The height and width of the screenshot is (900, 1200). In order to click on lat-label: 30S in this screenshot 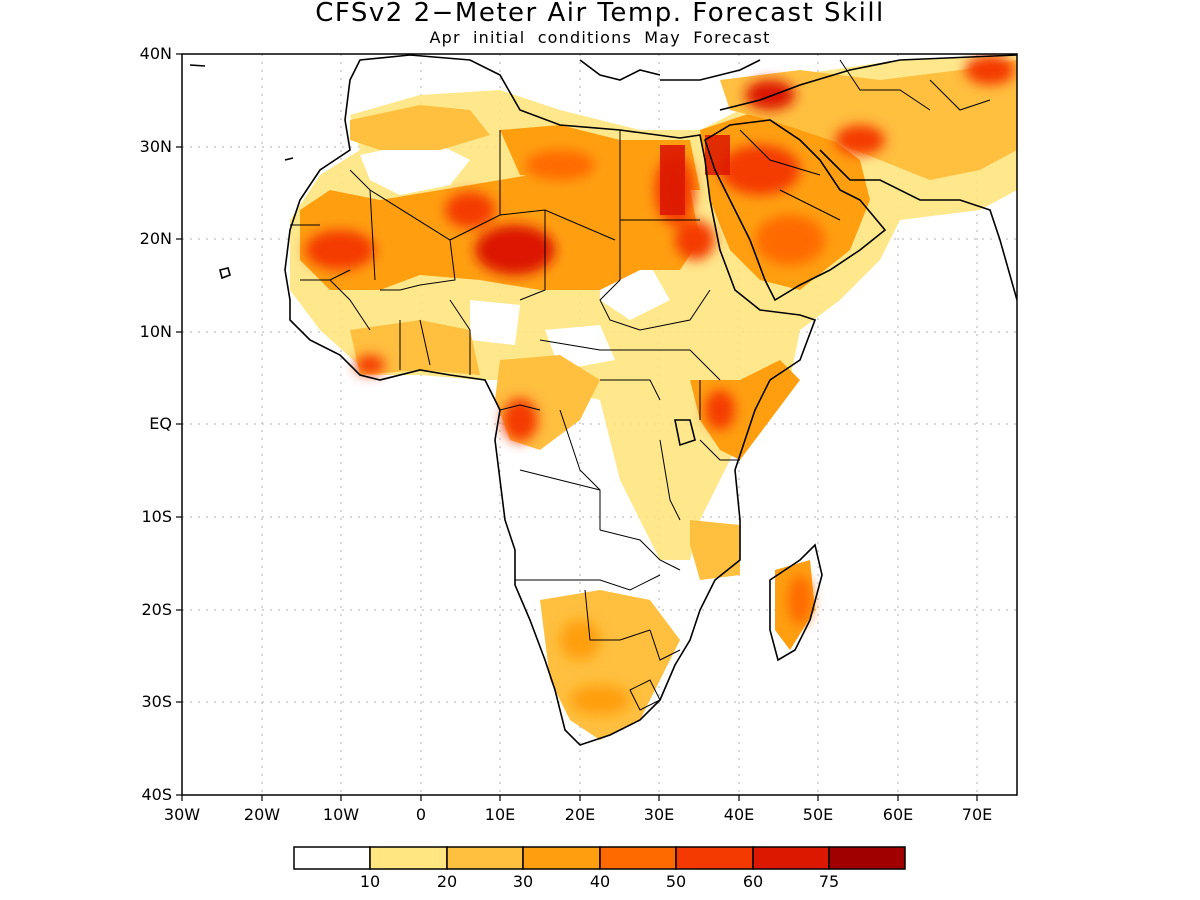, I will do `click(156, 701)`.